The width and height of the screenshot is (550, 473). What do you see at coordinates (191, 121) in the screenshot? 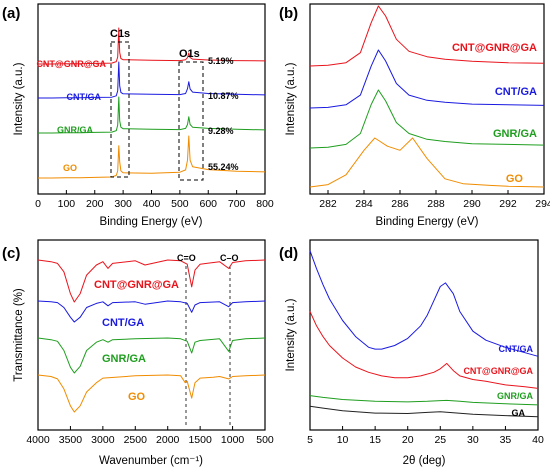
I see `o1s-box` at bounding box center [191, 121].